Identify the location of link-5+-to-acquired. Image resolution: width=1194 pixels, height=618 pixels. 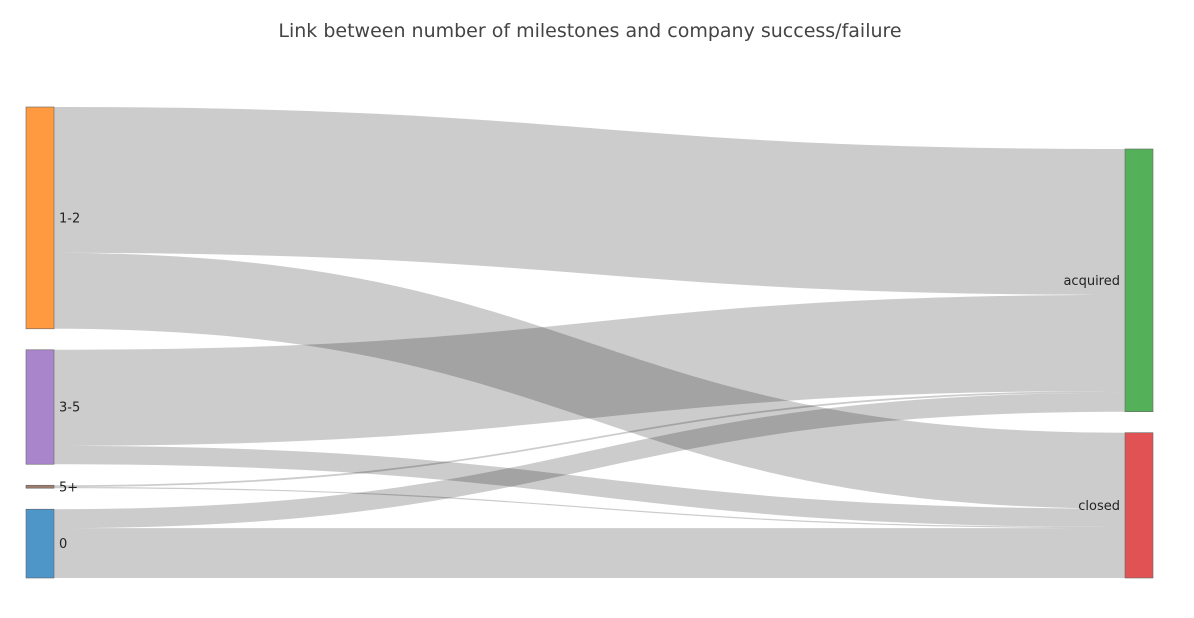
(589, 439).